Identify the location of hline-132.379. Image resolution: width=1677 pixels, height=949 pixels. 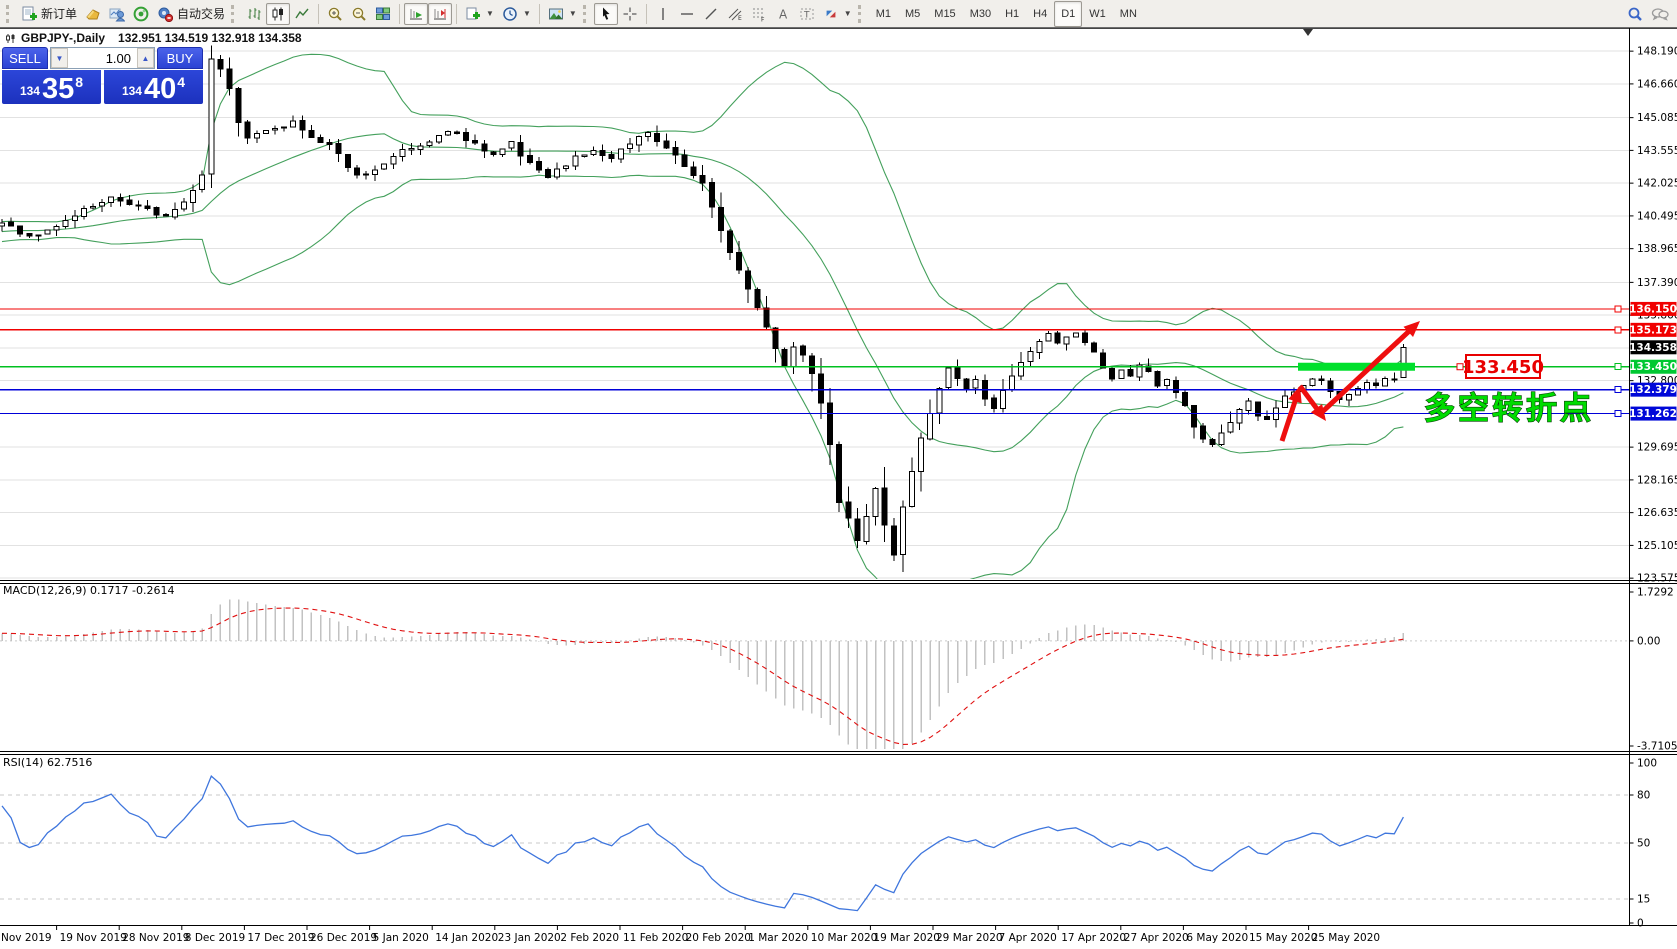
(814, 390).